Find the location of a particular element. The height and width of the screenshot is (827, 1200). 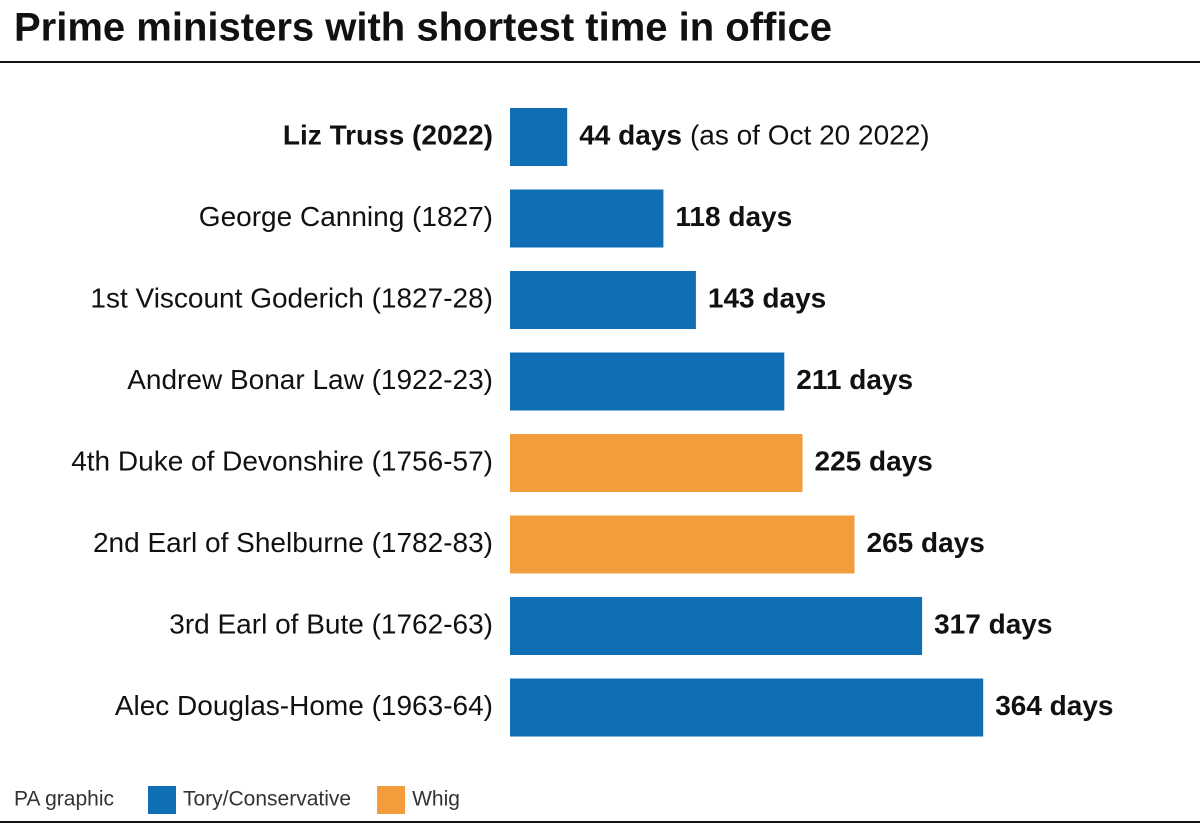

value-label: 44 days is located at coordinates (630, 134).